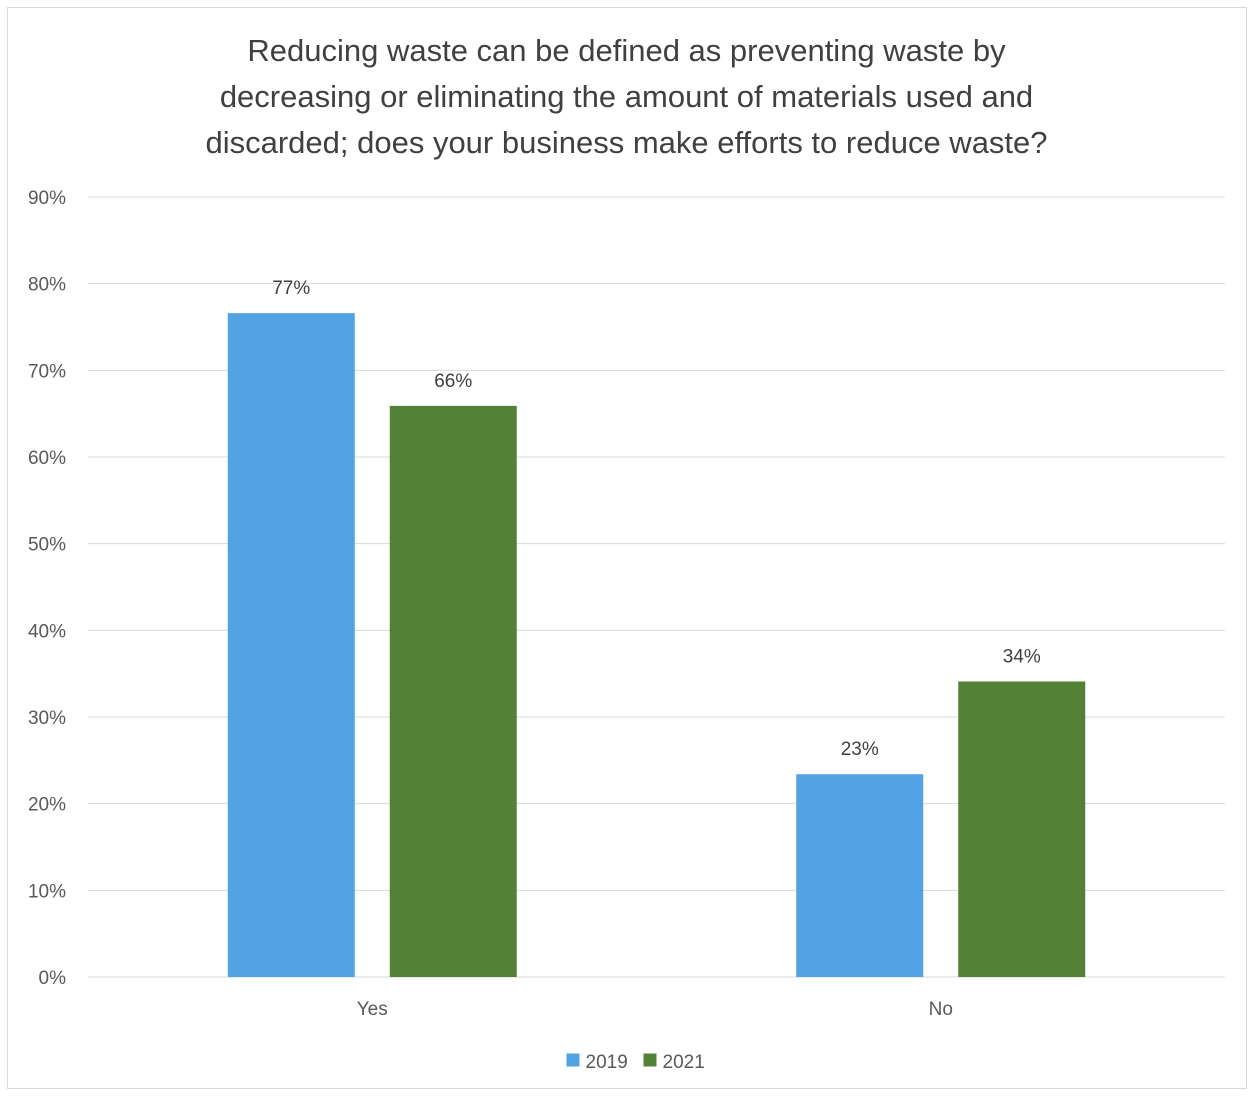  Describe the element at coordinates (1022, 829) in the screenshot. I see `bar-no-2021` at that location.